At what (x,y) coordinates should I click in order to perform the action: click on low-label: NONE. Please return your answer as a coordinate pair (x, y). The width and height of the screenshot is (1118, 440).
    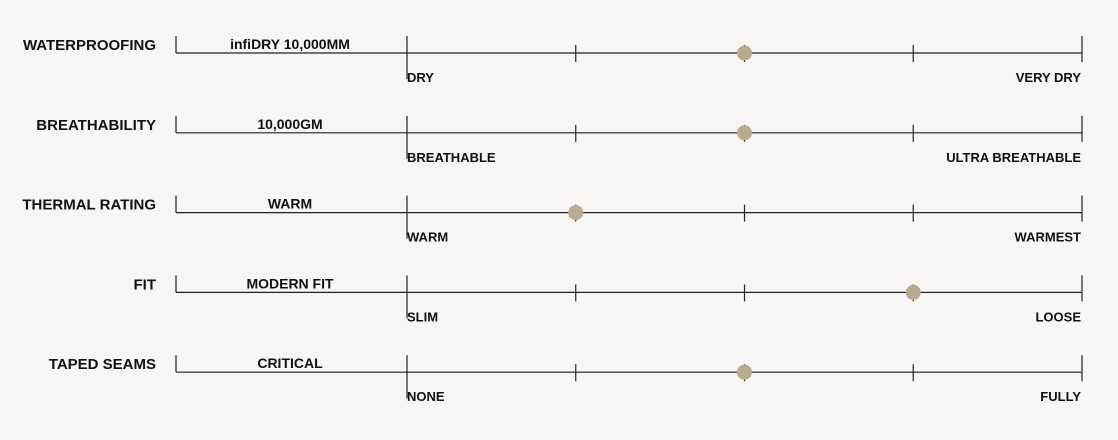
    Looking at the image, I should click on (426, 396).